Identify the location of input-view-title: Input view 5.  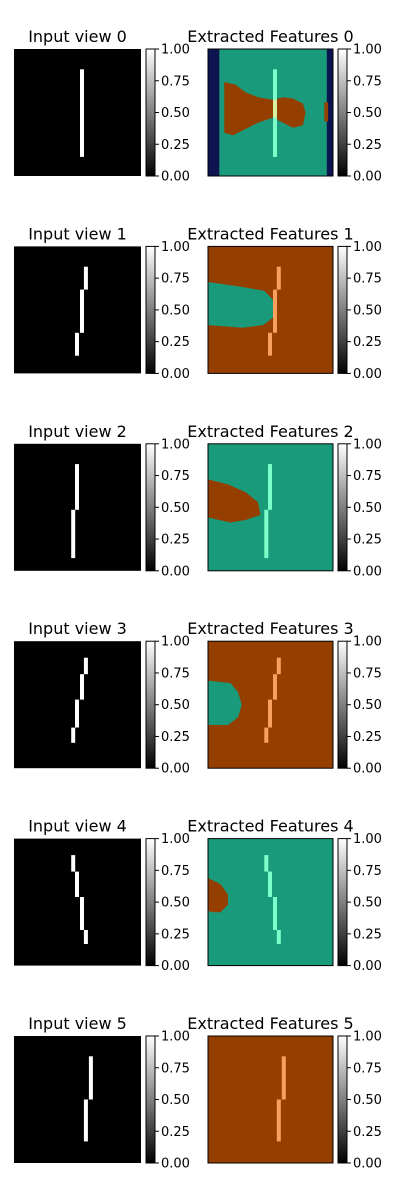
(77, 1023).